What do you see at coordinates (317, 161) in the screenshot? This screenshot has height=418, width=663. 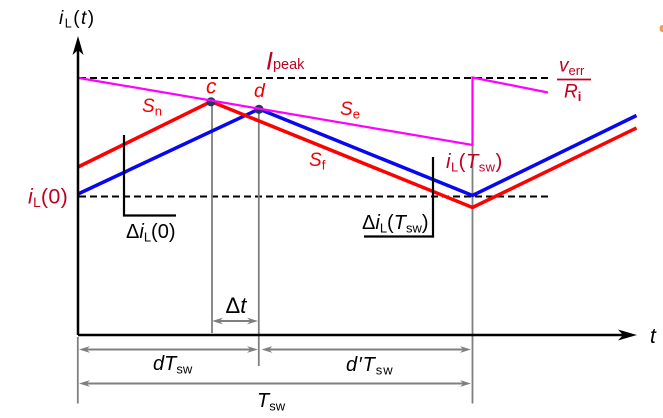 I see `svg-text: Sf` at bounding box center [317, 161].